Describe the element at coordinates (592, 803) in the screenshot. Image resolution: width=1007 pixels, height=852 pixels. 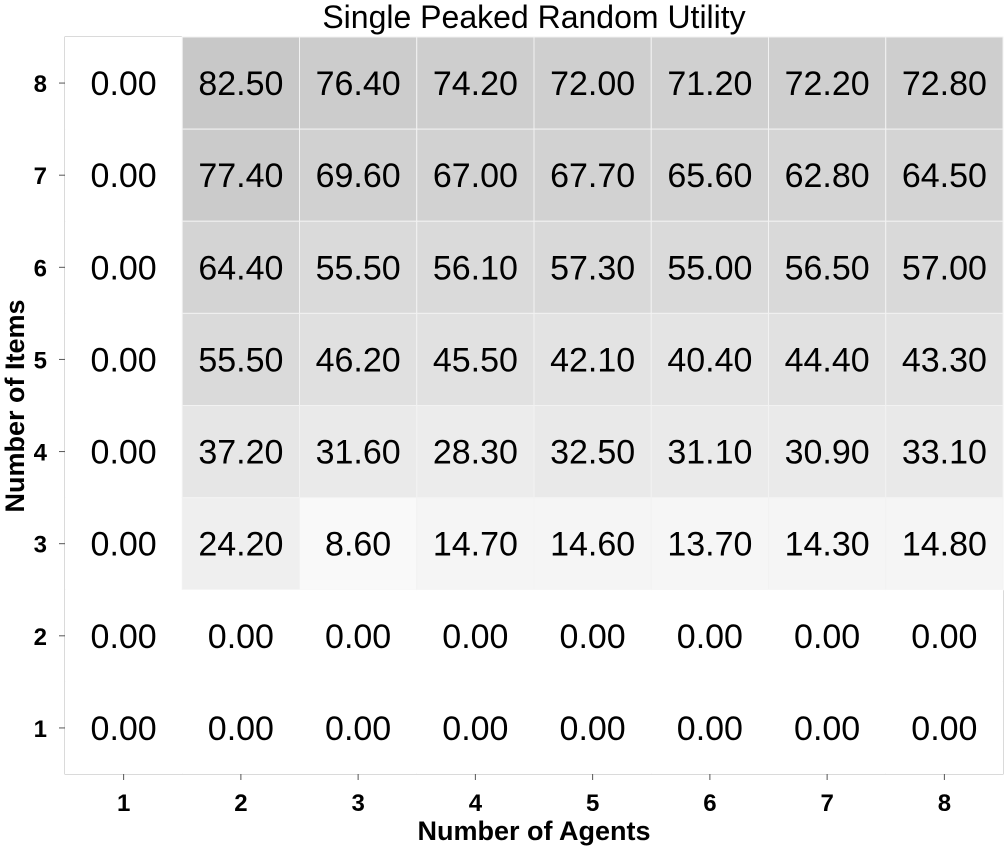
I see `x-tick-label: 5` at that location.